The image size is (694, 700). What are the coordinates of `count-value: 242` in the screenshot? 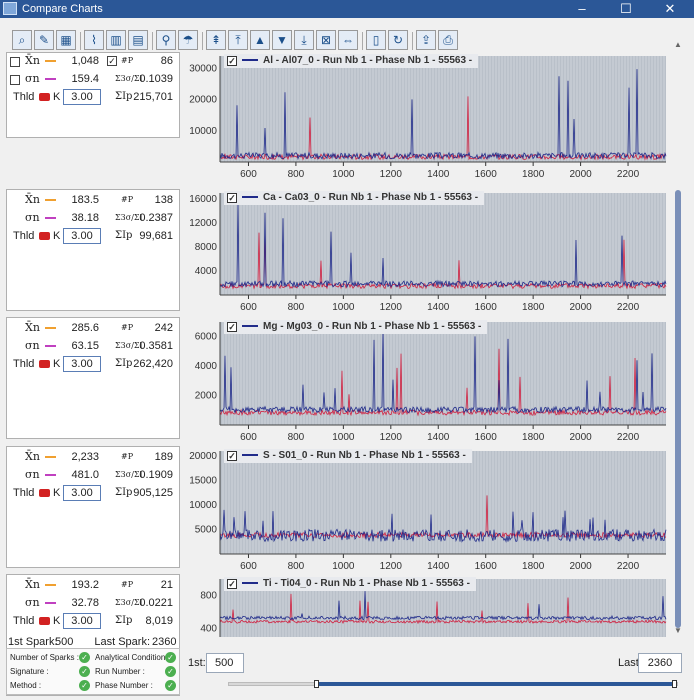 It's located at (163, 328).